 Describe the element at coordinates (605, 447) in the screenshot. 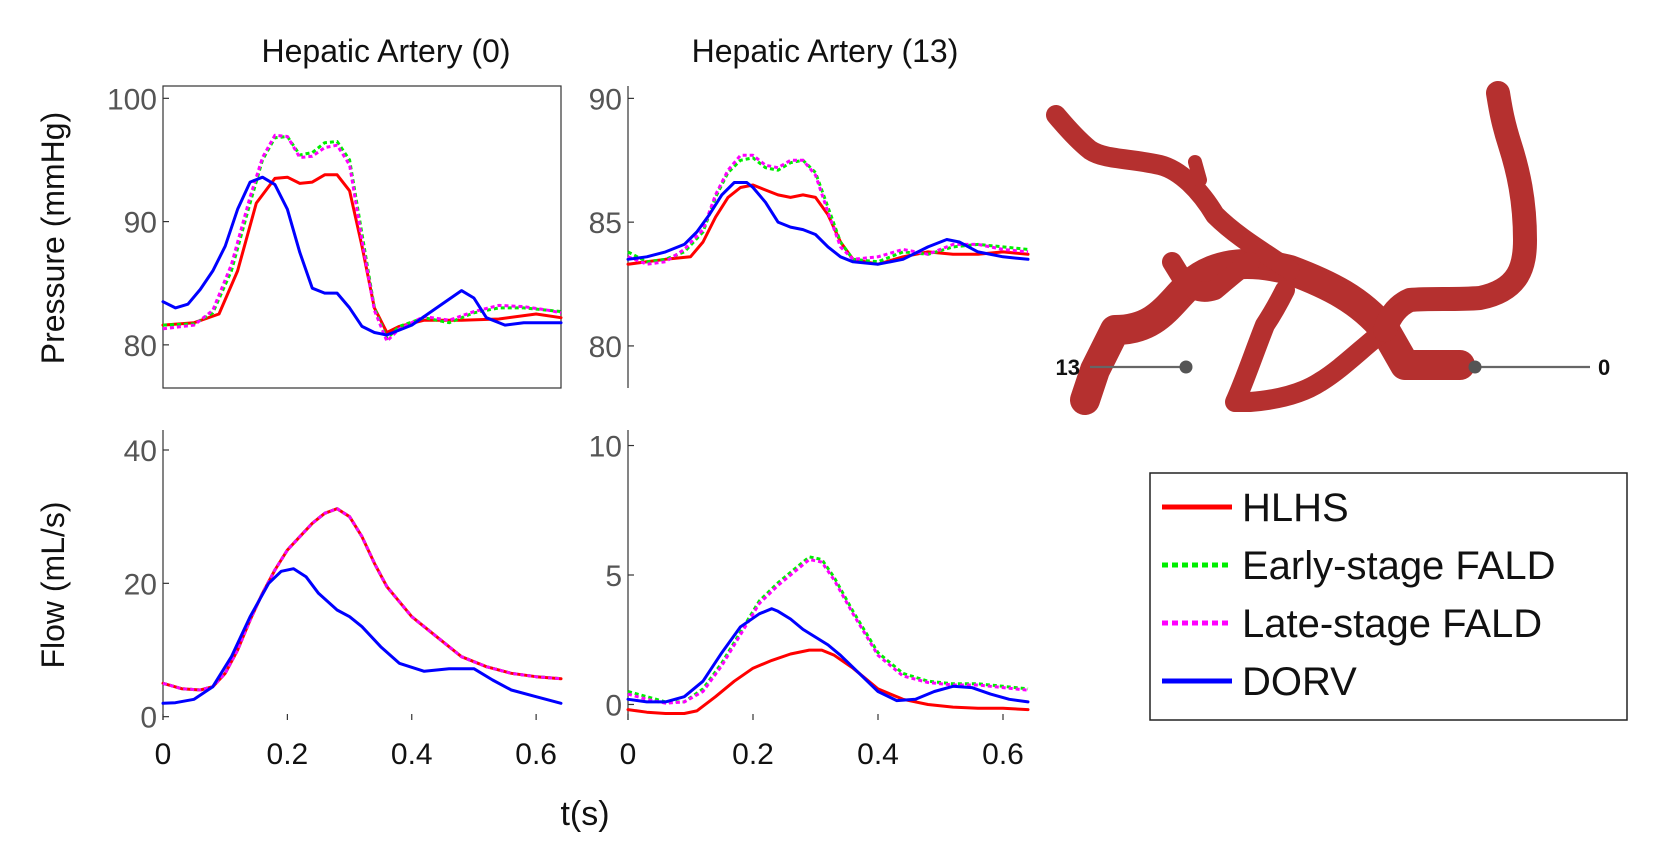

I see `y-tick-label: 10` at that location.